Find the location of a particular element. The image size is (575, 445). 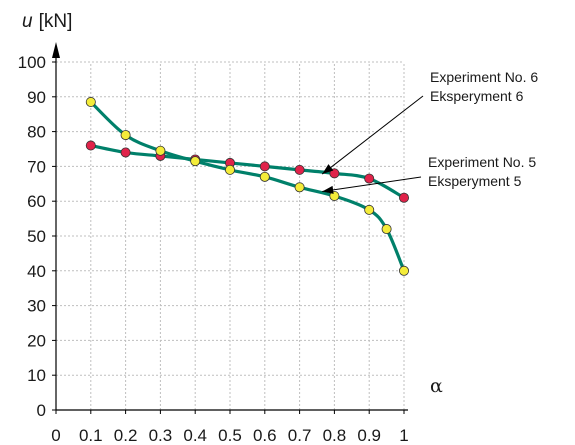

x-tick-label: 0.8 is located at coordinates (335, 435).